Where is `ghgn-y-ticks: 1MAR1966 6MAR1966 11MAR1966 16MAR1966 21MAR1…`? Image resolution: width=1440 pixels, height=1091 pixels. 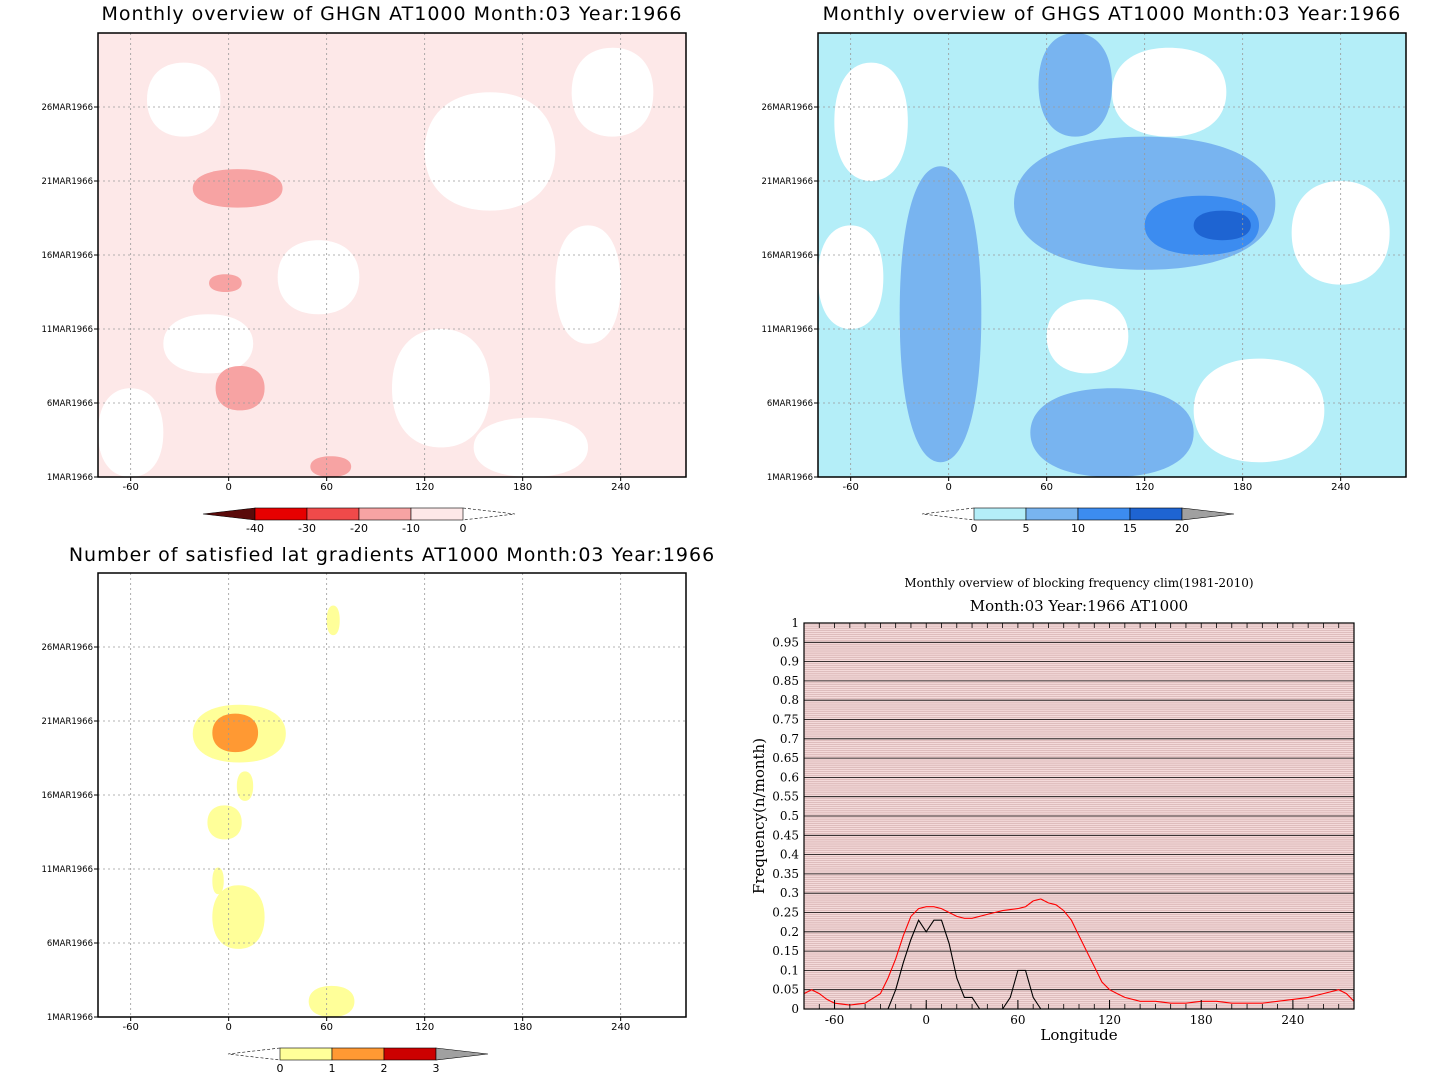
ghgn-y-ticks: 1MAR1966 6MAR1966 11MAR1966 16MAR1966 21MAR1… is located at coordinates (69, 293).